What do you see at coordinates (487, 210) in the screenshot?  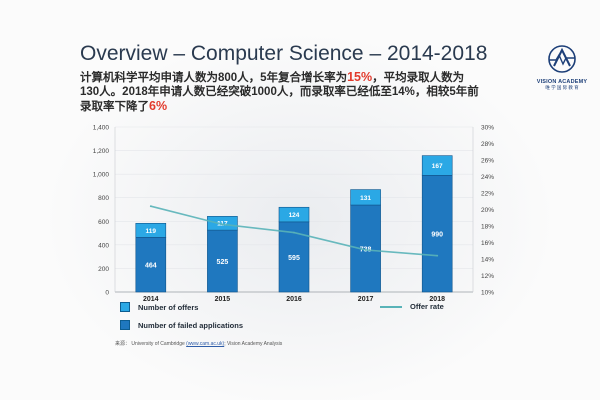 I see `right-axis-tick-label: 20%` at bounding box center [487, 210].